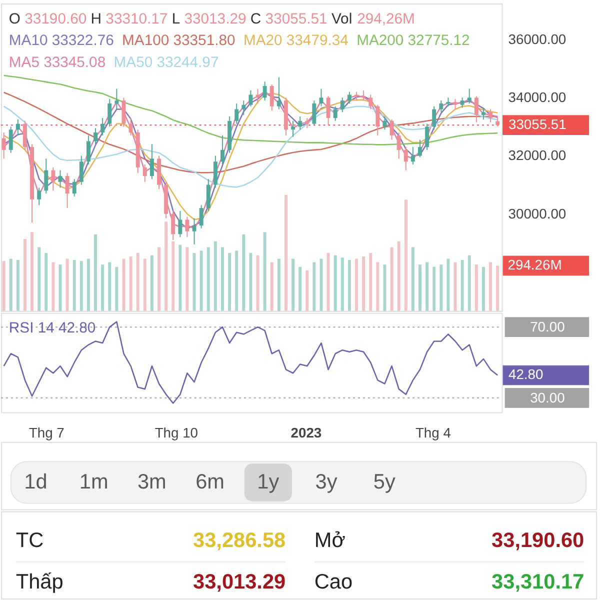 The height and width of the screenshot is (600, 600). What do you see at coordinates (61, 41) in the screenshot?
I see `text: MA10 33322.76` at bounding box center [61, 41].